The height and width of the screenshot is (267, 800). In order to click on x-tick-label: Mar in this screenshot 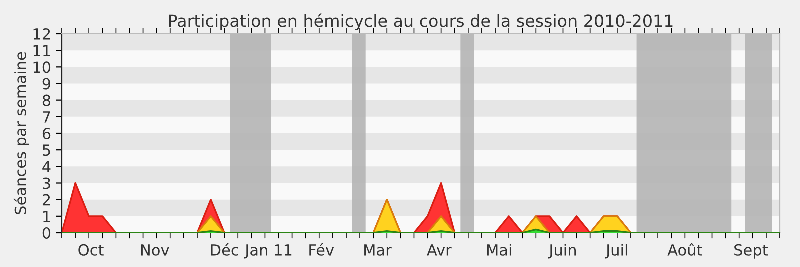, I will do `click(378, 250)`.